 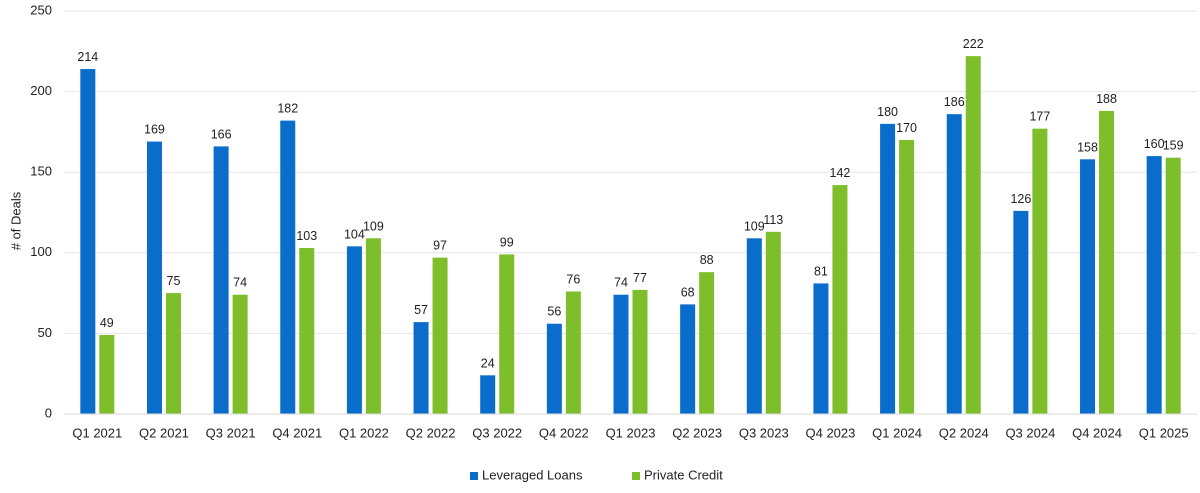 I want to click on legend-swatch-leveraged-loans, so click(x=474, y=476).